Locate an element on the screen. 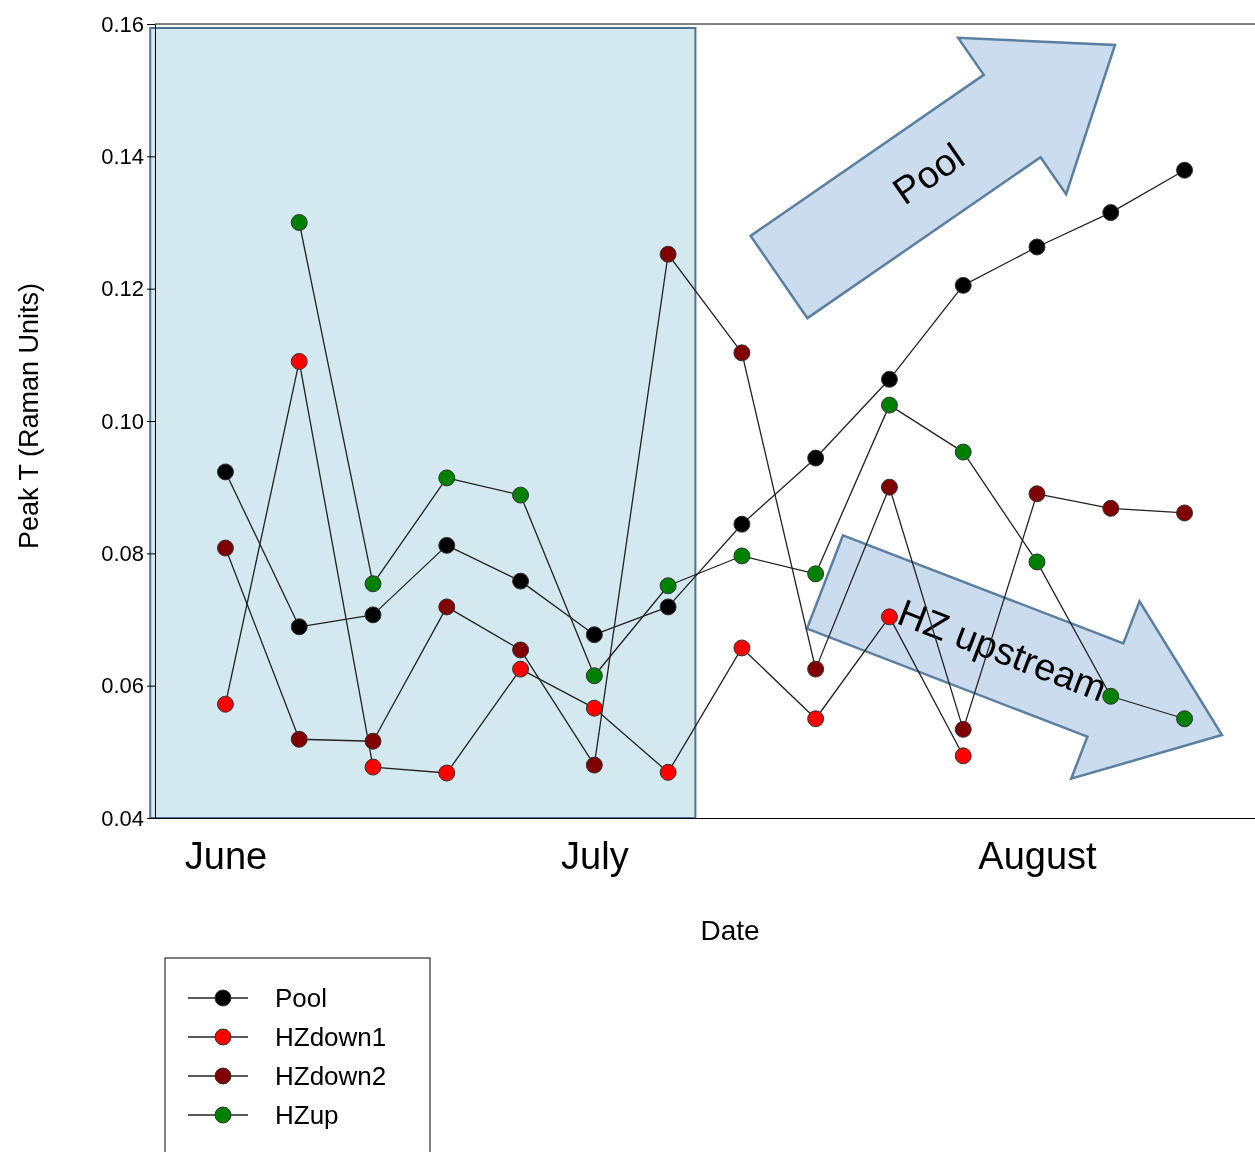 Image resolution: width=1255 pixels, height=1152 pixels. y-tick-label: 0.06 is located at coordinates (122, 686).